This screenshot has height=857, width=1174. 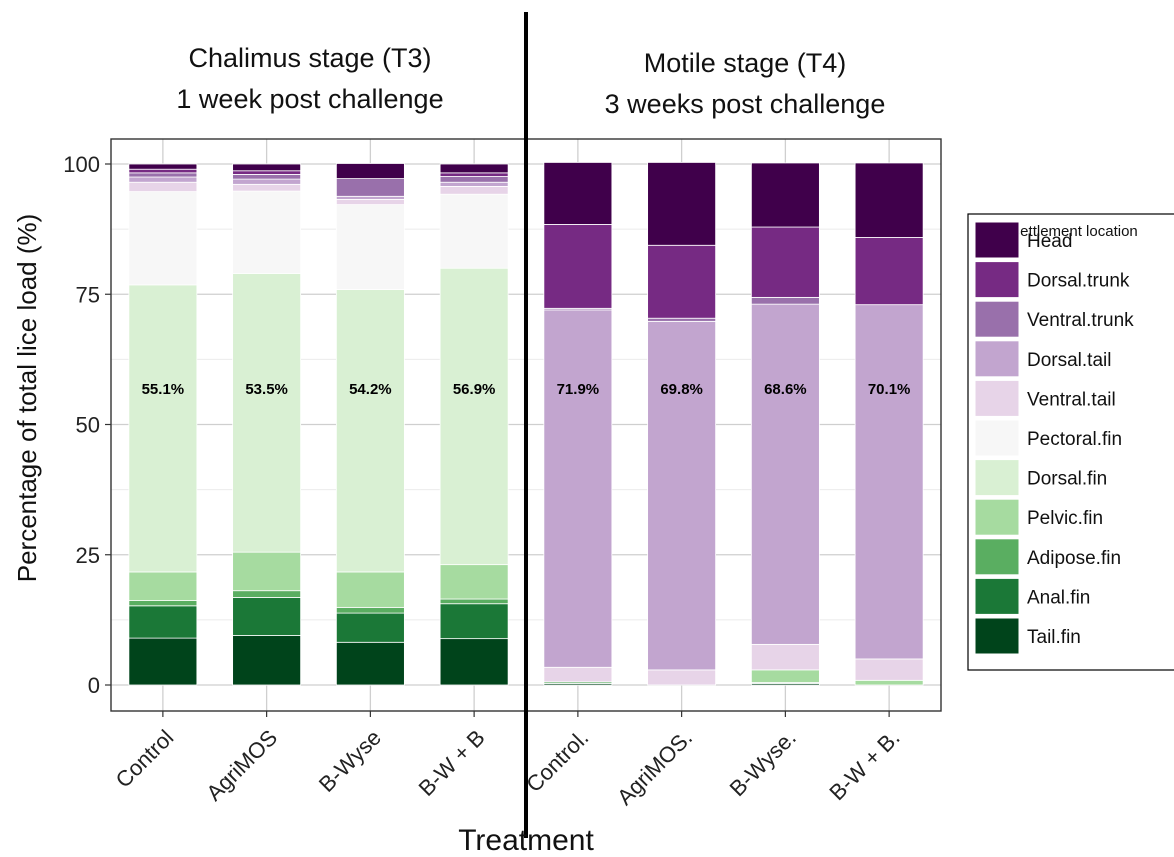 What do you see at coordinates (997, 438) in the screenshot?
I see `legend-swatch-pectoral-fin` at bounding box center [997, 438].